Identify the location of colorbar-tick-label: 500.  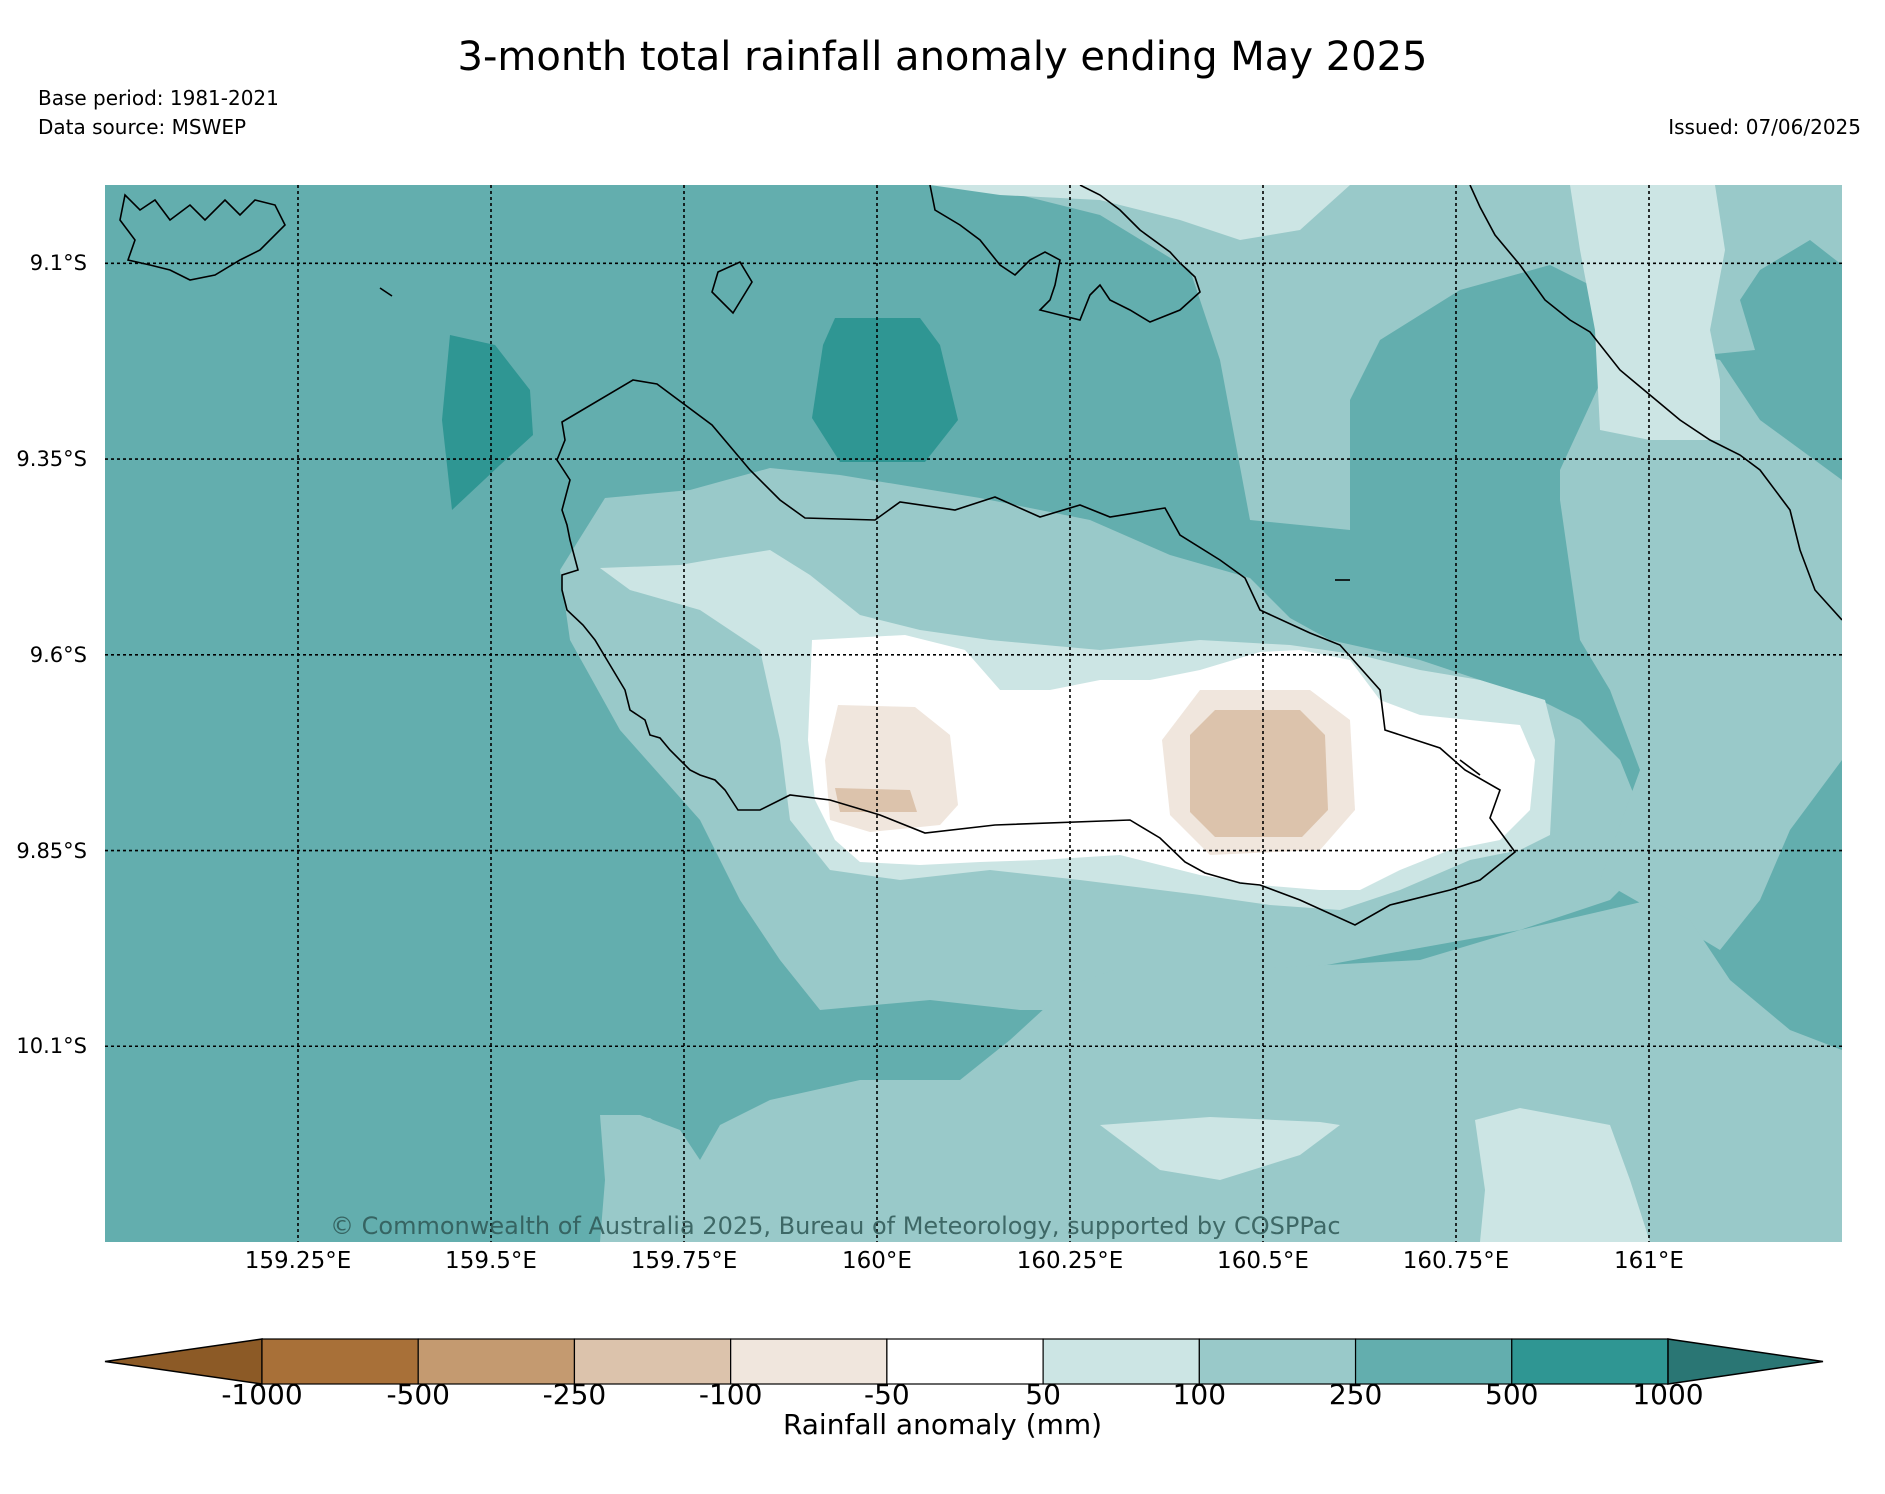
(1512, 1394).